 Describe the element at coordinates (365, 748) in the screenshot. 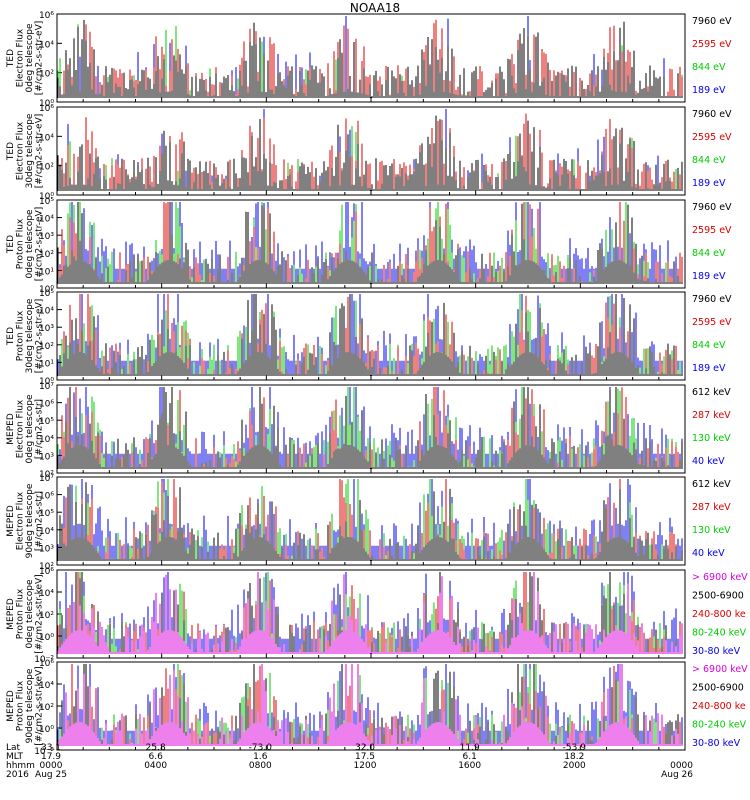

I see `x-tick-value: 32.0` at that location.